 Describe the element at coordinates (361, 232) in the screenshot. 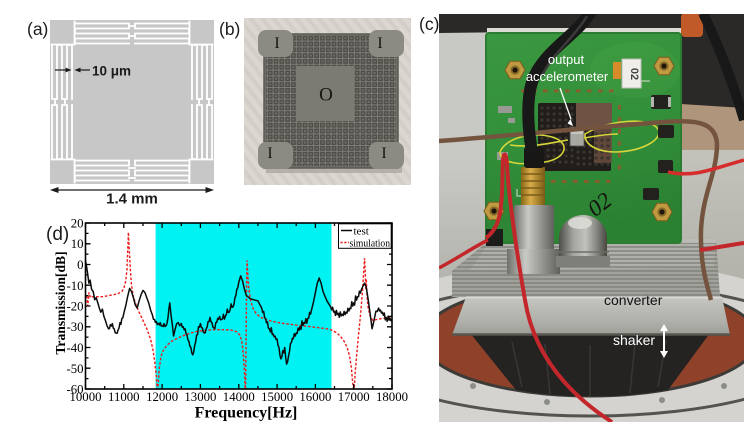

I see `svg-text: test` at that location.